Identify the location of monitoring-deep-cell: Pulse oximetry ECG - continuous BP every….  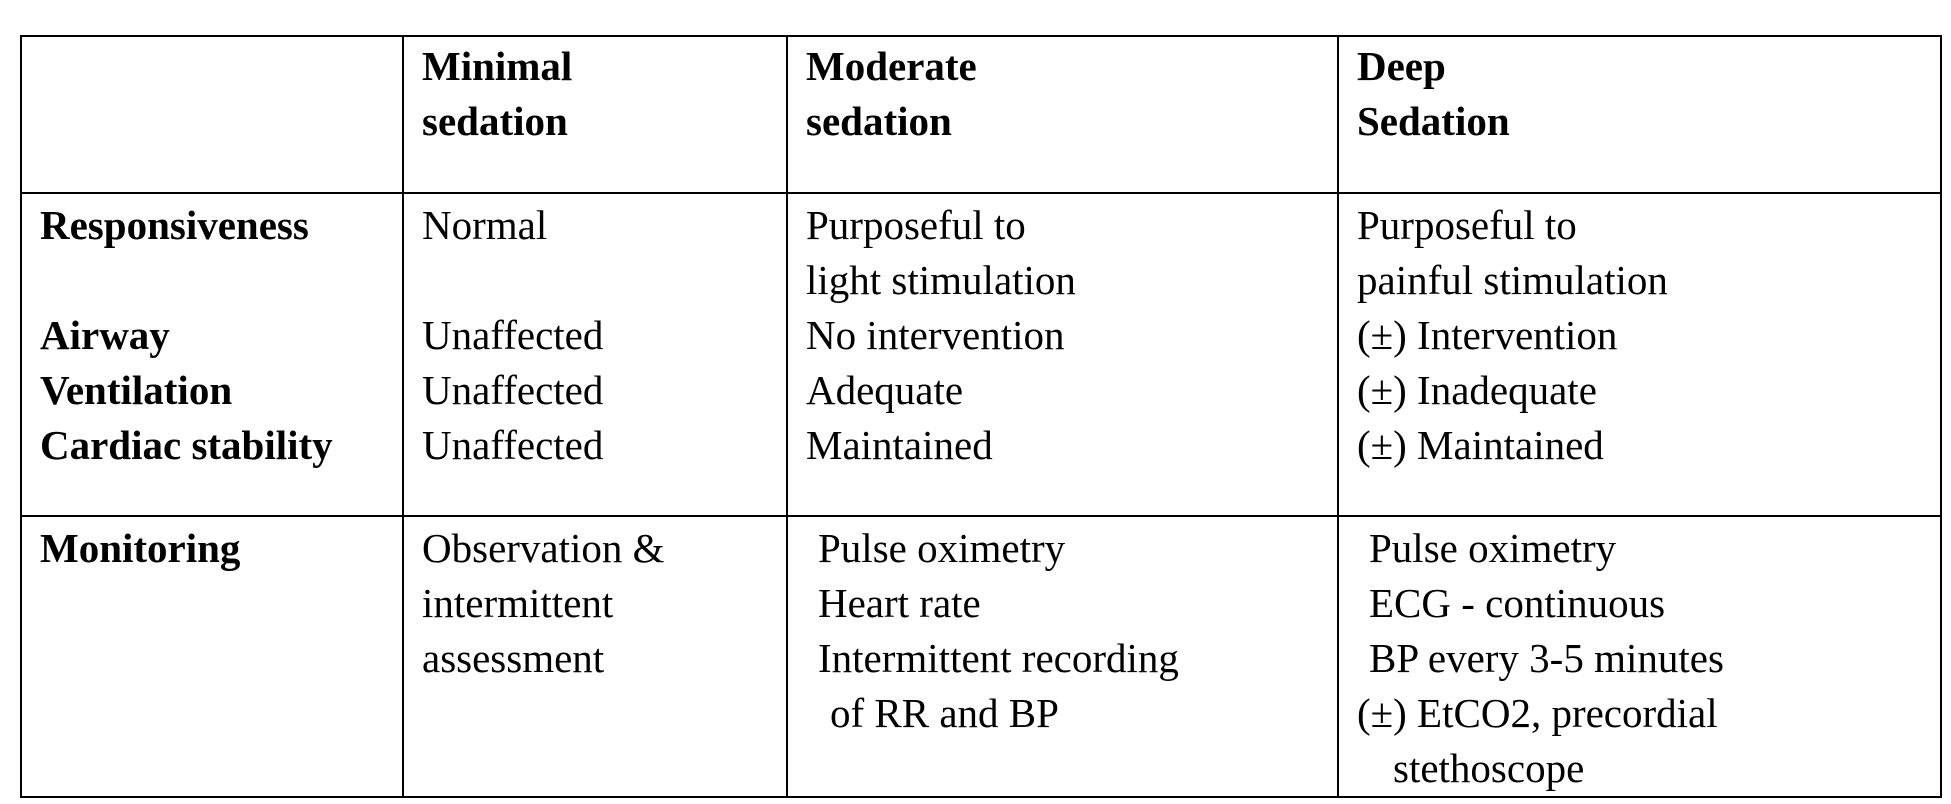
(1639, 656).